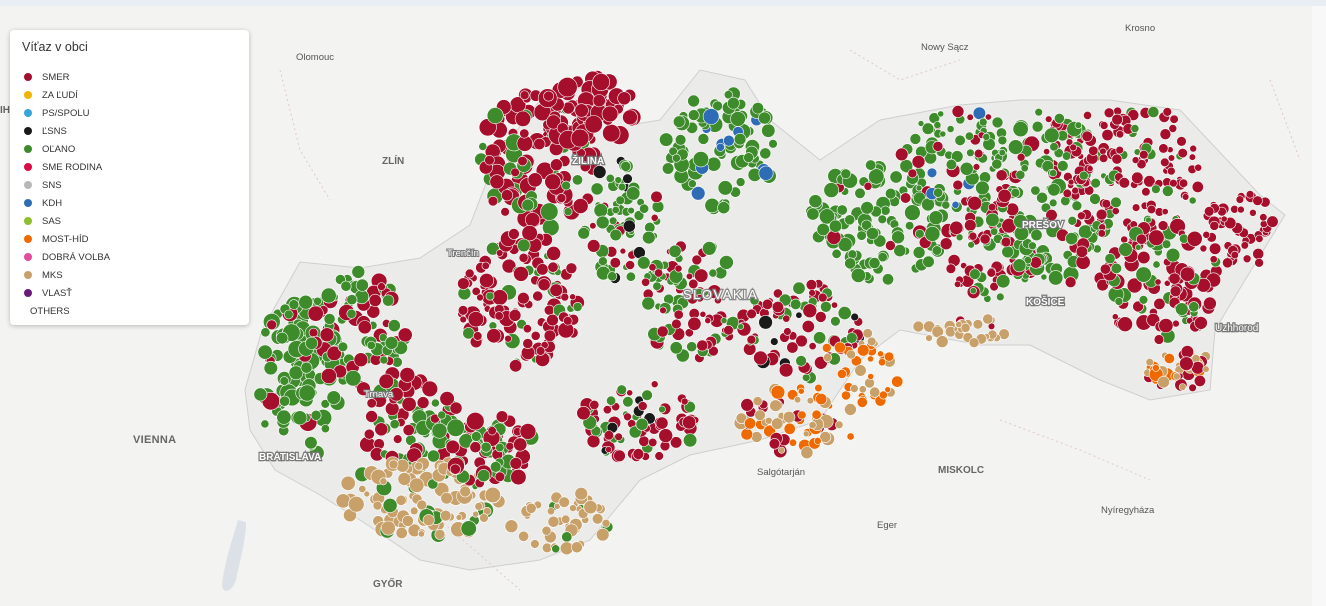  I want to click on legend-item: ZA ĽUDÍ, so click(67, 95).